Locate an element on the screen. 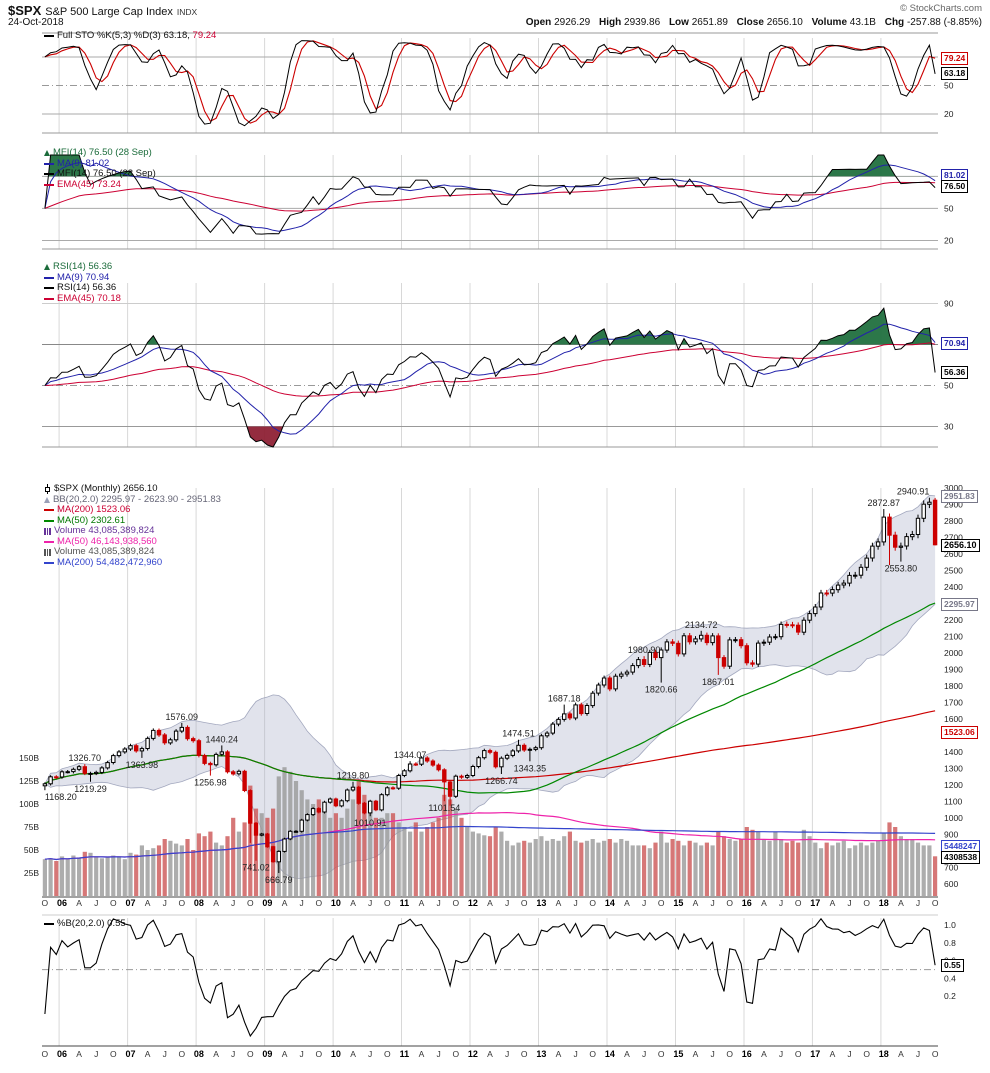 This screenshot has height=1073, width=990. svg-text: 2900 is located at coordinates (953, 505).